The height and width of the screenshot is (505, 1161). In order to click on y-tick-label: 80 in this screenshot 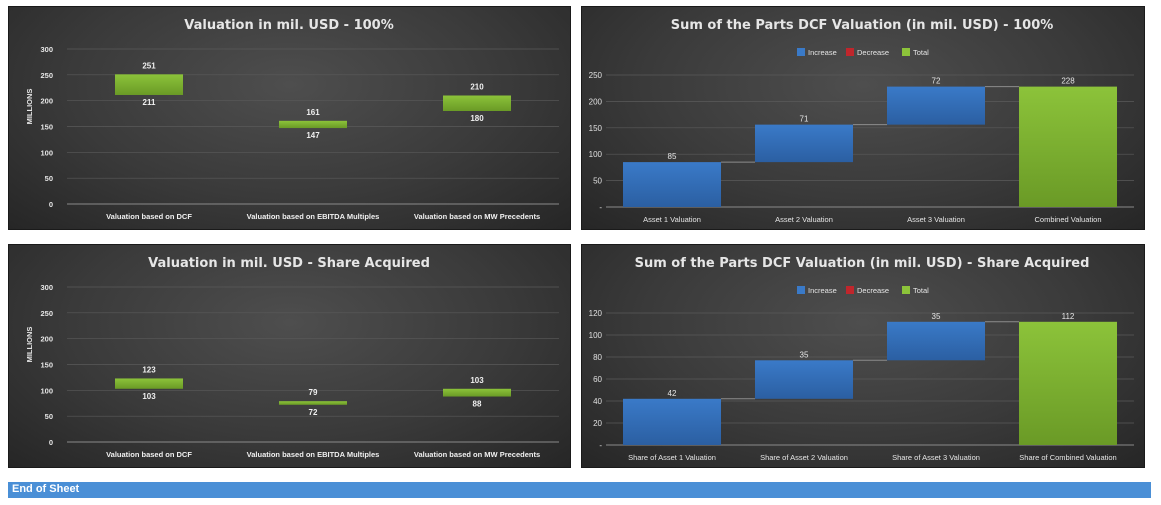, I will do `click(597, 357)`.